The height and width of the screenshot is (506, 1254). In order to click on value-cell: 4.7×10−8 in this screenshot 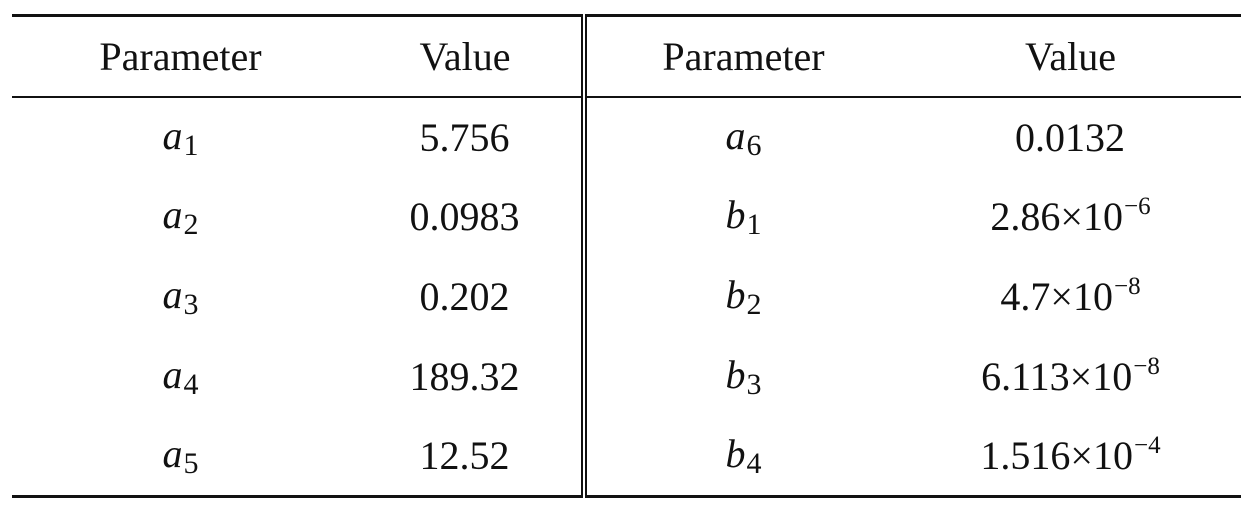, I will do `click(1070, 297)`.